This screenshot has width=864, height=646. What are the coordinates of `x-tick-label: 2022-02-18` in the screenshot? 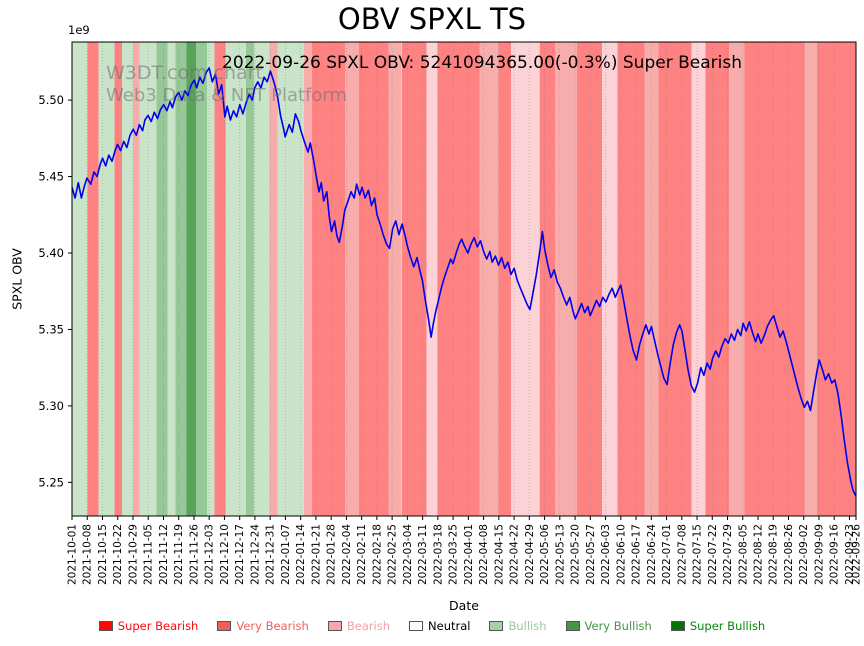 It's located at (377, 554).